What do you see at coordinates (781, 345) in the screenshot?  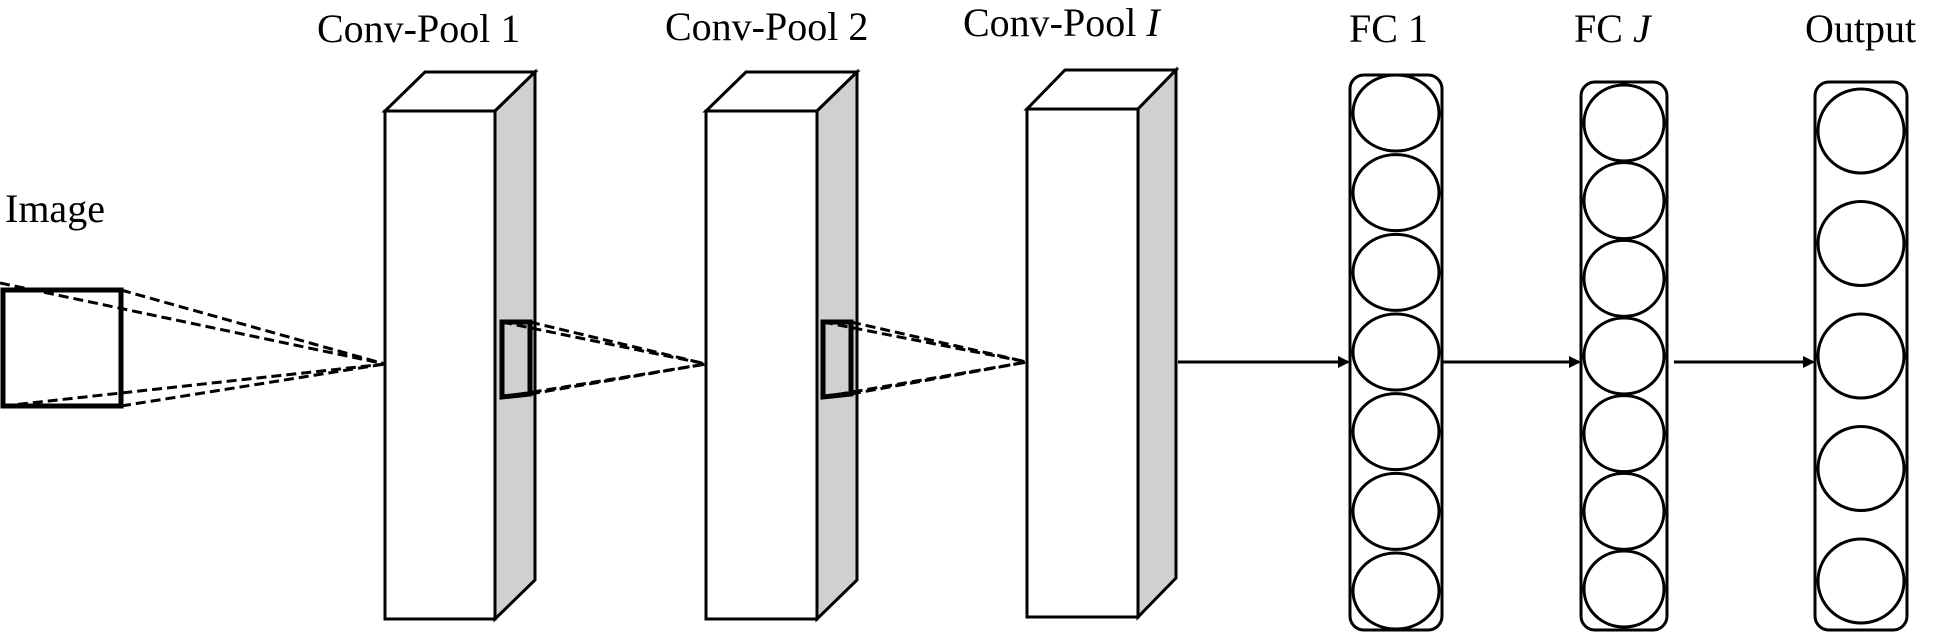 I see `conv-pool-2-block` at bounding box center [781, 345].